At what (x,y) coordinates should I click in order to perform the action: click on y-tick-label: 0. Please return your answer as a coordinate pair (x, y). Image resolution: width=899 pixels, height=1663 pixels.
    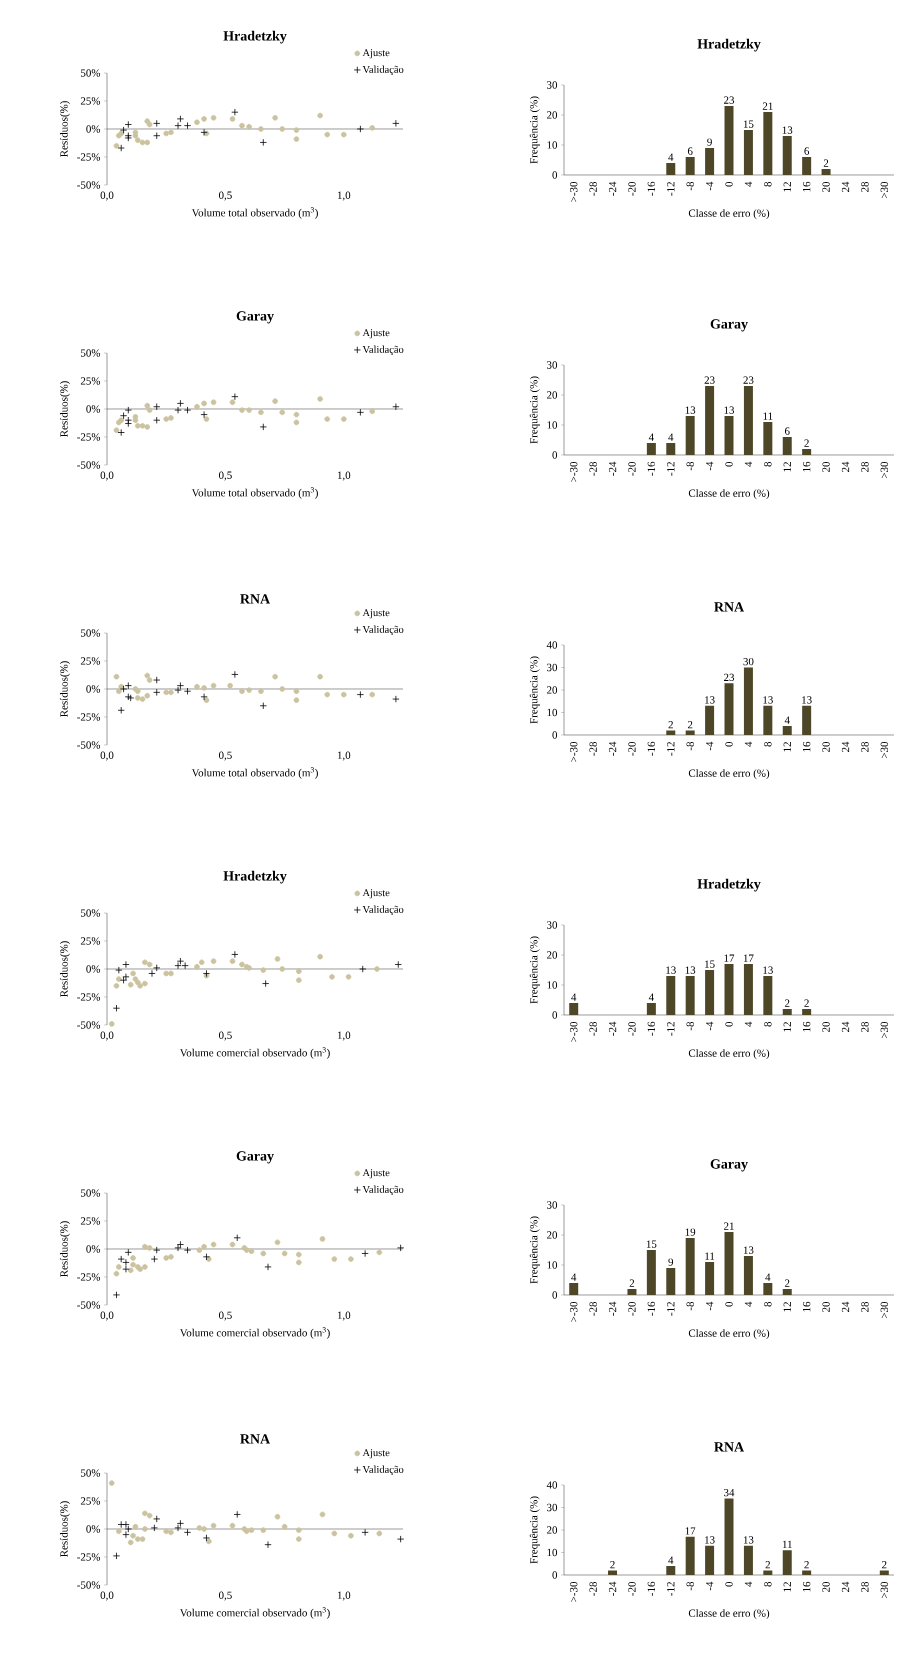
    Looking at the image, I should click on (555, 455).